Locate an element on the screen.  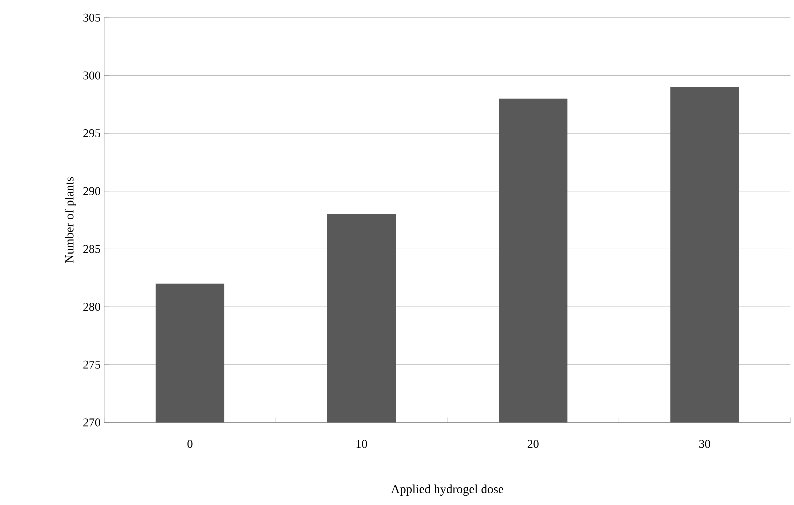
y-tick-label: 270 is located at coordinates (92, 422).